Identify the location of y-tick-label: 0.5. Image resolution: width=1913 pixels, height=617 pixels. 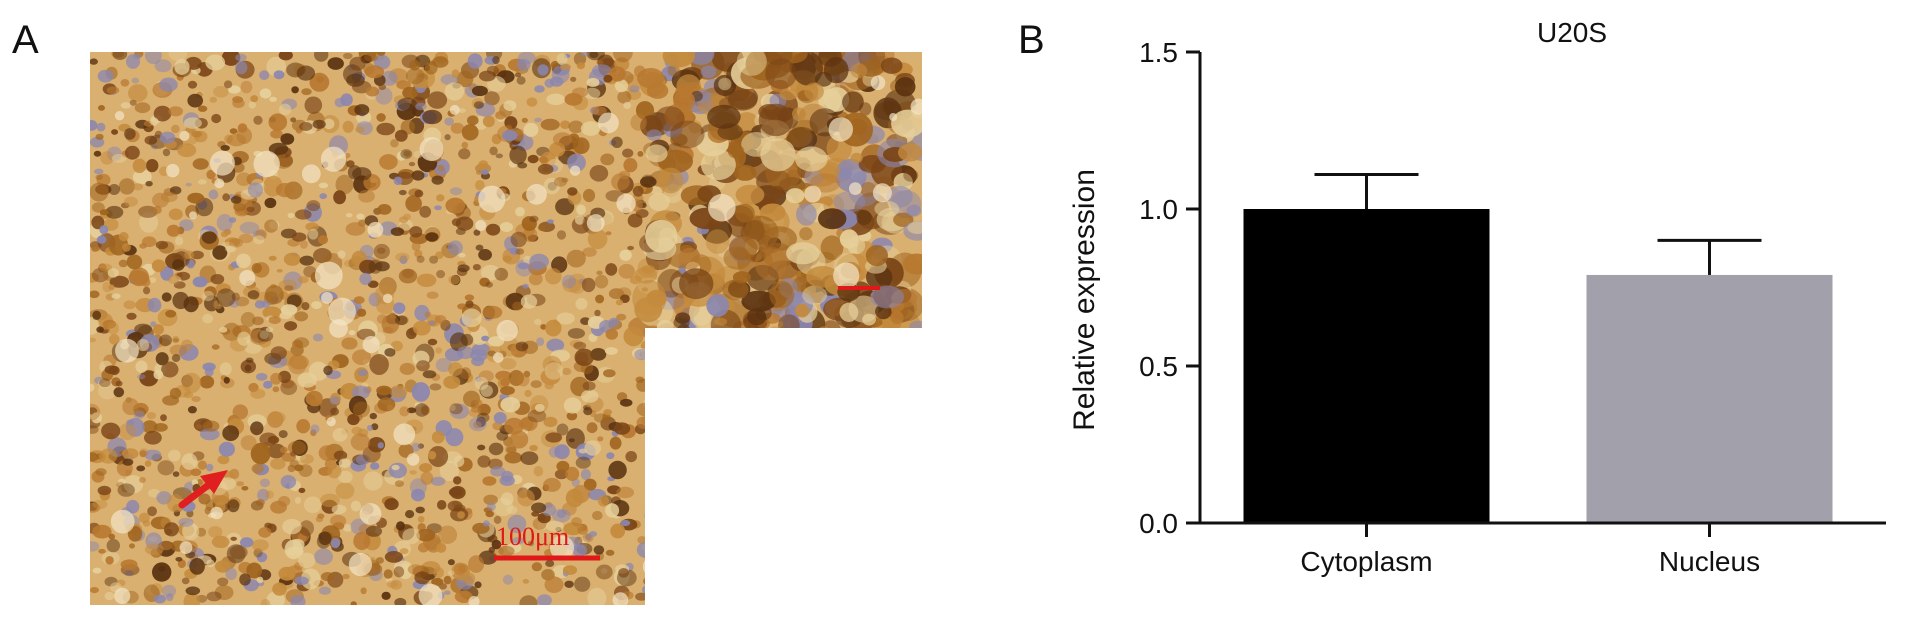
(1158, 366).